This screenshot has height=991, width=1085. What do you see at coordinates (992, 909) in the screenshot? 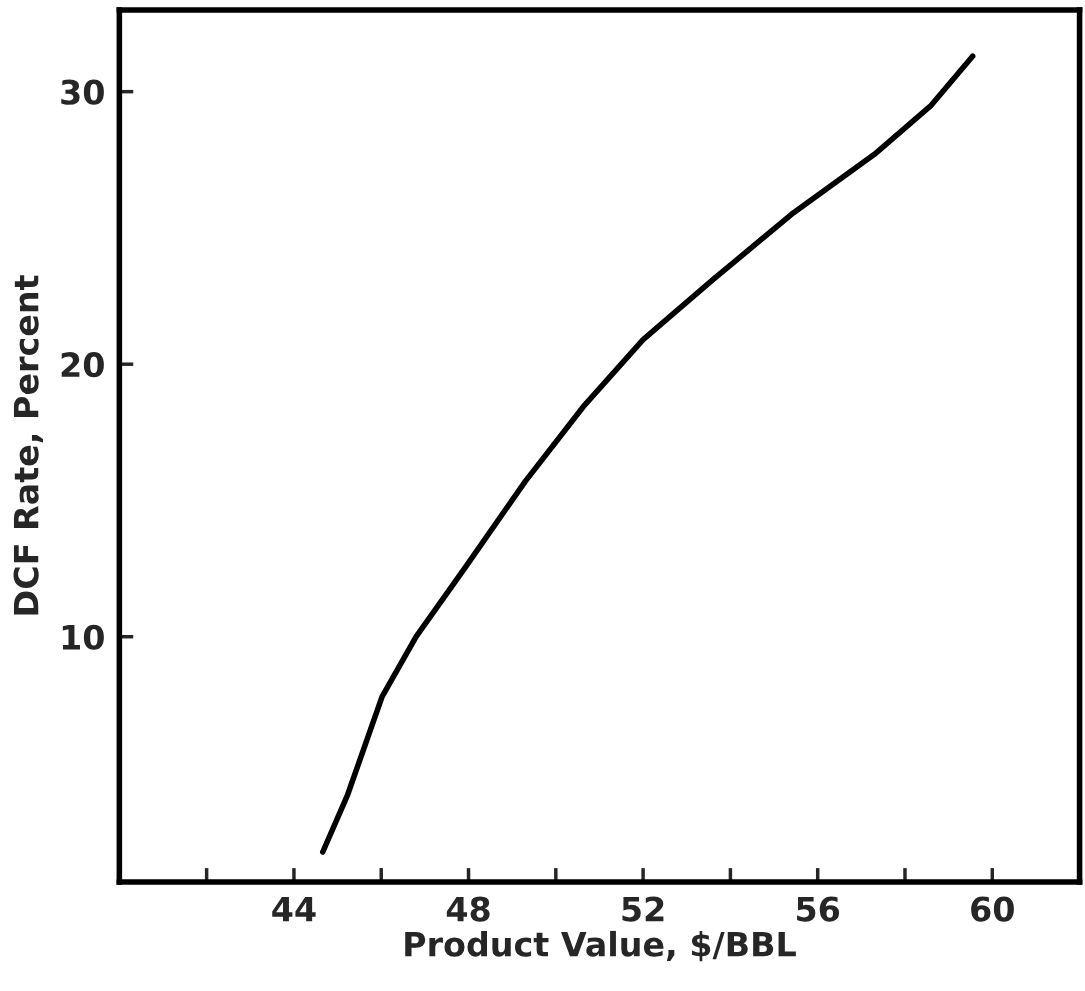
I see `x-tick-label: 60` at bounding box center [992, 909].